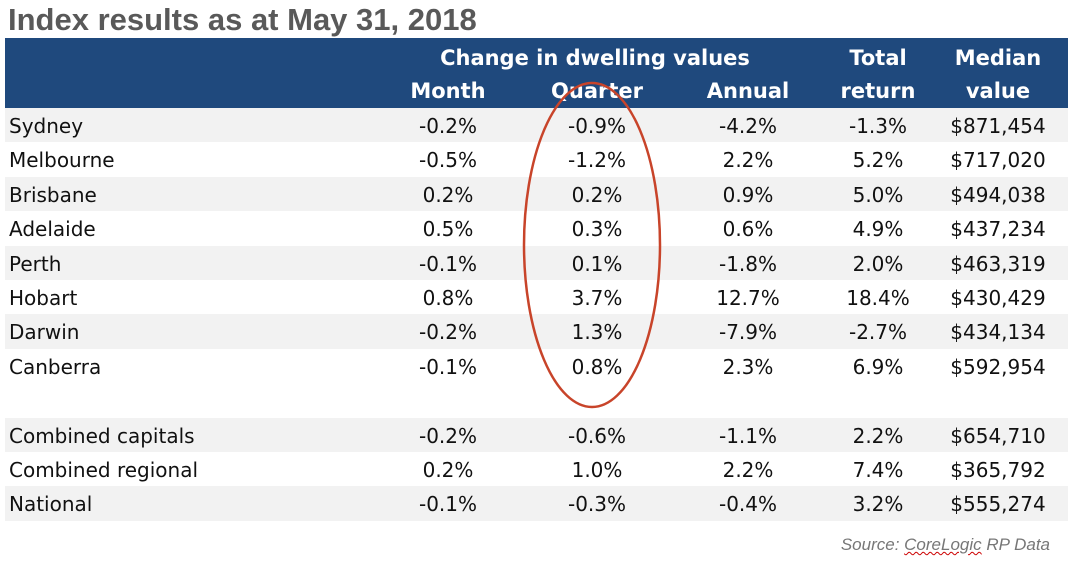 The height and width of the screenshot is (566, 1080). I want to click on cell-quarter: 3.7%, so click(597, 297).